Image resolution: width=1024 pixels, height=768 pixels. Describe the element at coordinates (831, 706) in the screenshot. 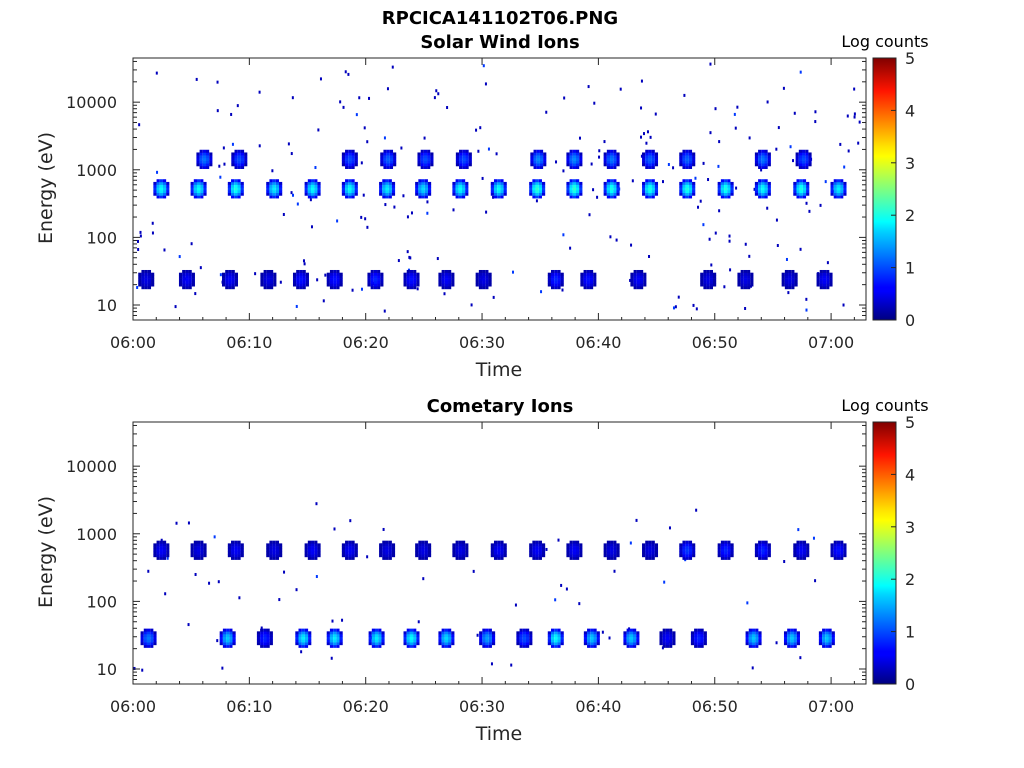

I see `x-tick-label: 07:00` at that location.